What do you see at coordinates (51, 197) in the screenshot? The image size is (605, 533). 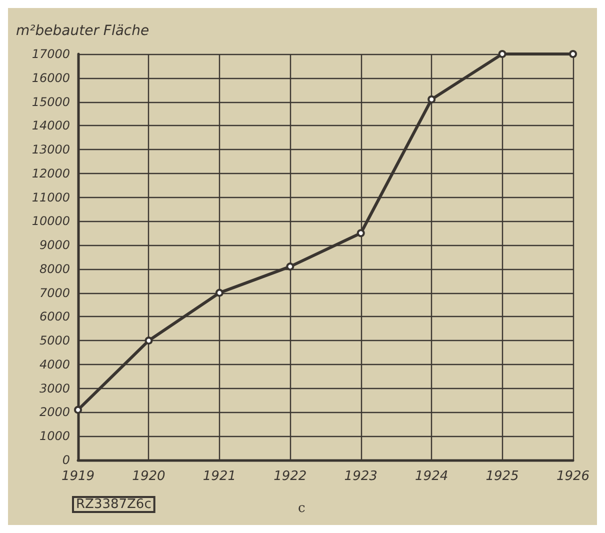 I see `y-tick-label: 11000` at bounding box center [51, 197].